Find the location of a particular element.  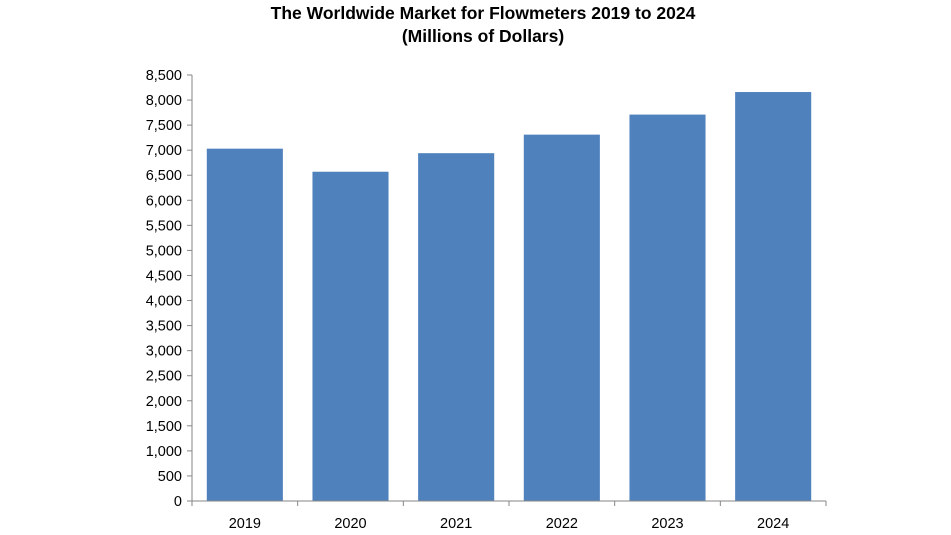

y-tick-label: 4,500 is located at coordinates (164, 276).